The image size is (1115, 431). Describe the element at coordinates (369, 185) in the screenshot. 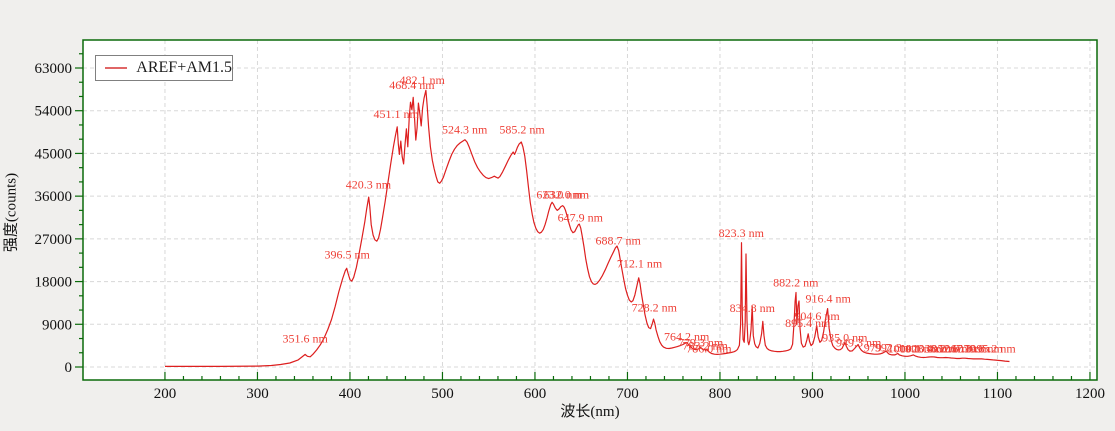

I see `peak-label: 420.3 nm` at that location.